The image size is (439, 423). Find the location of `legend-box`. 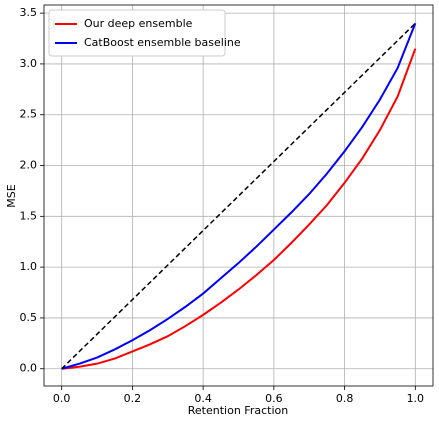

legend-box is located at coordinates (137, 33).